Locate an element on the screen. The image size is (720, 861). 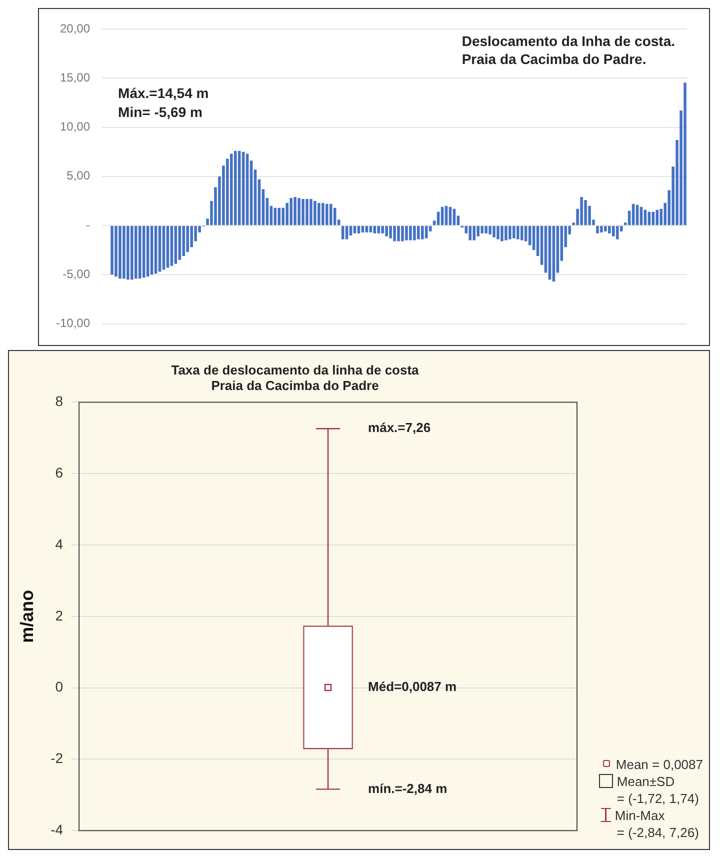
y-tick-label: 8 is located at coordinates (59, 401).